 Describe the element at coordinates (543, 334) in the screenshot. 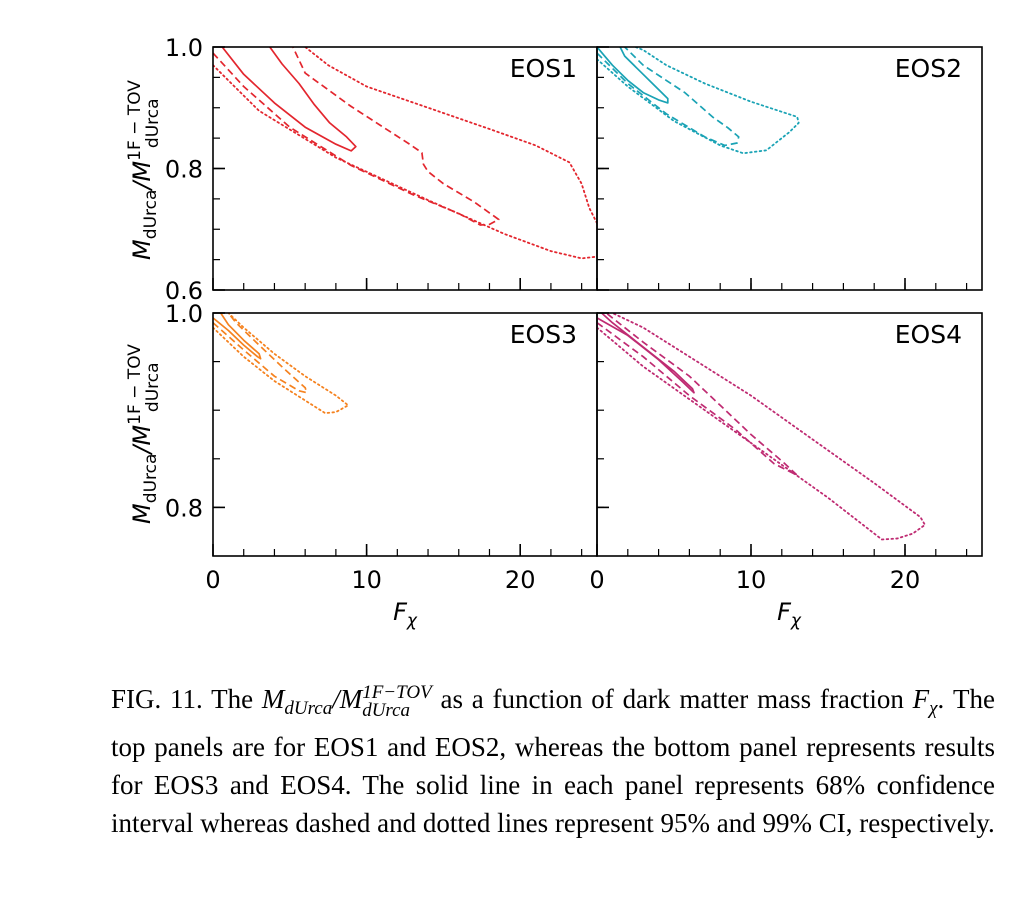

I see `panel-label: EOS3` at that location.